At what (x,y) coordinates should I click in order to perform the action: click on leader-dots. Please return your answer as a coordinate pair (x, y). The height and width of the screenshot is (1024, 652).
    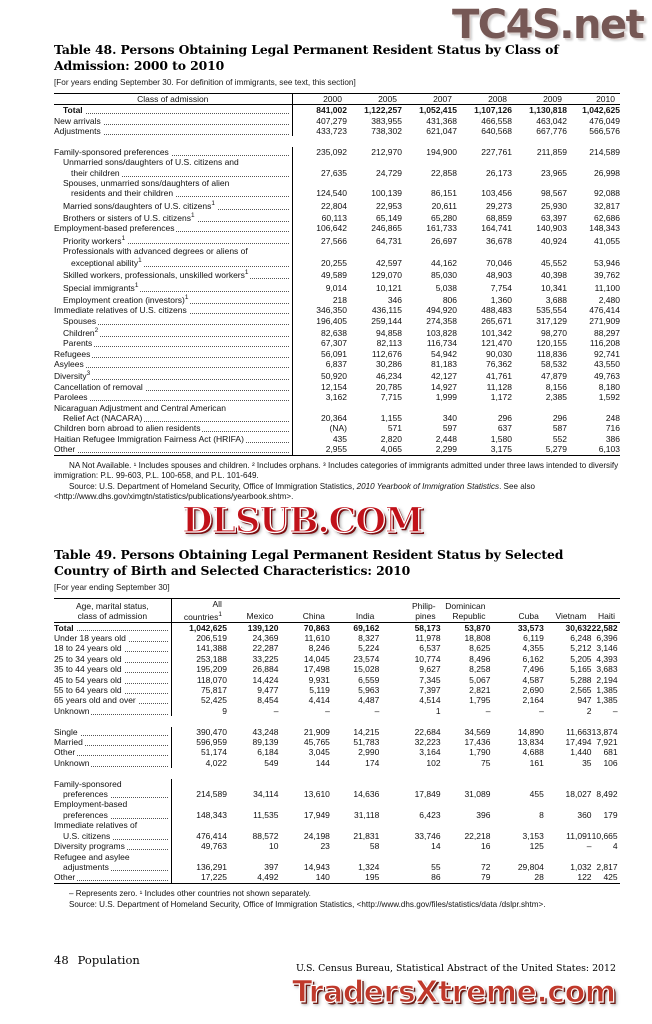
    Looking at the image, I should click on (171, 357).